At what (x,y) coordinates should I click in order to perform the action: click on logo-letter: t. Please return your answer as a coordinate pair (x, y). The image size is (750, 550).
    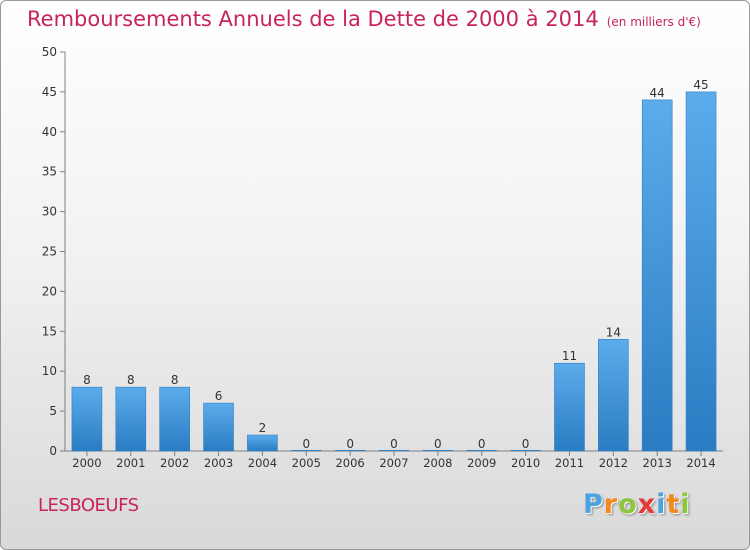
    Looking at the image, I should click on (673, 504).